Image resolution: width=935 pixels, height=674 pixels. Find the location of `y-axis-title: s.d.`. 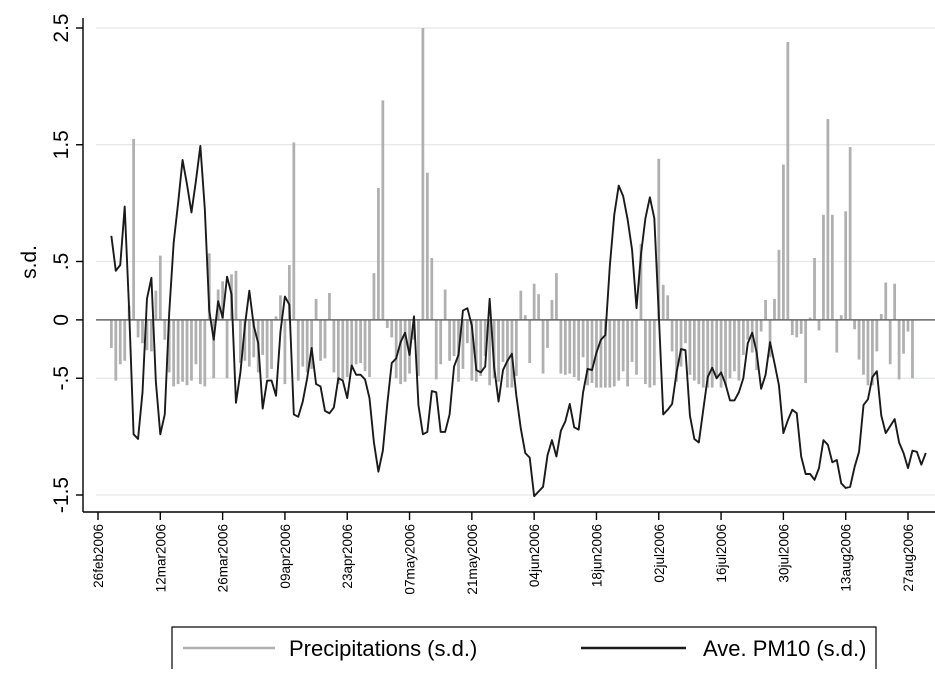

y-axis-title: s.d. is located at coordinates (29, 262).